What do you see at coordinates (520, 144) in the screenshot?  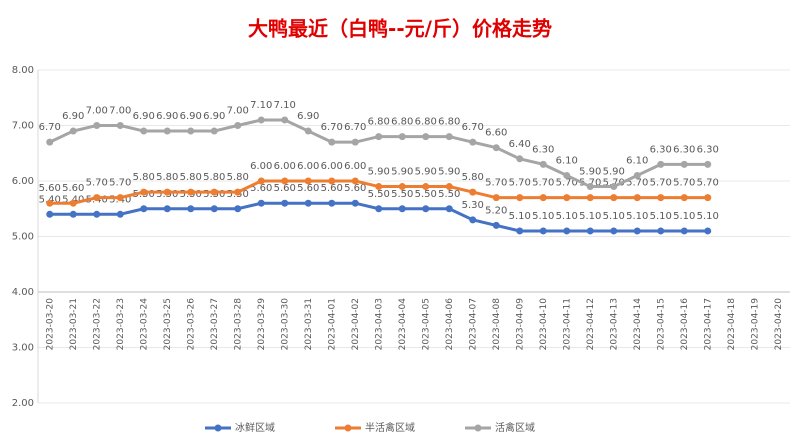 I see `data-label: 6.40` at bounding box center [520, 144].